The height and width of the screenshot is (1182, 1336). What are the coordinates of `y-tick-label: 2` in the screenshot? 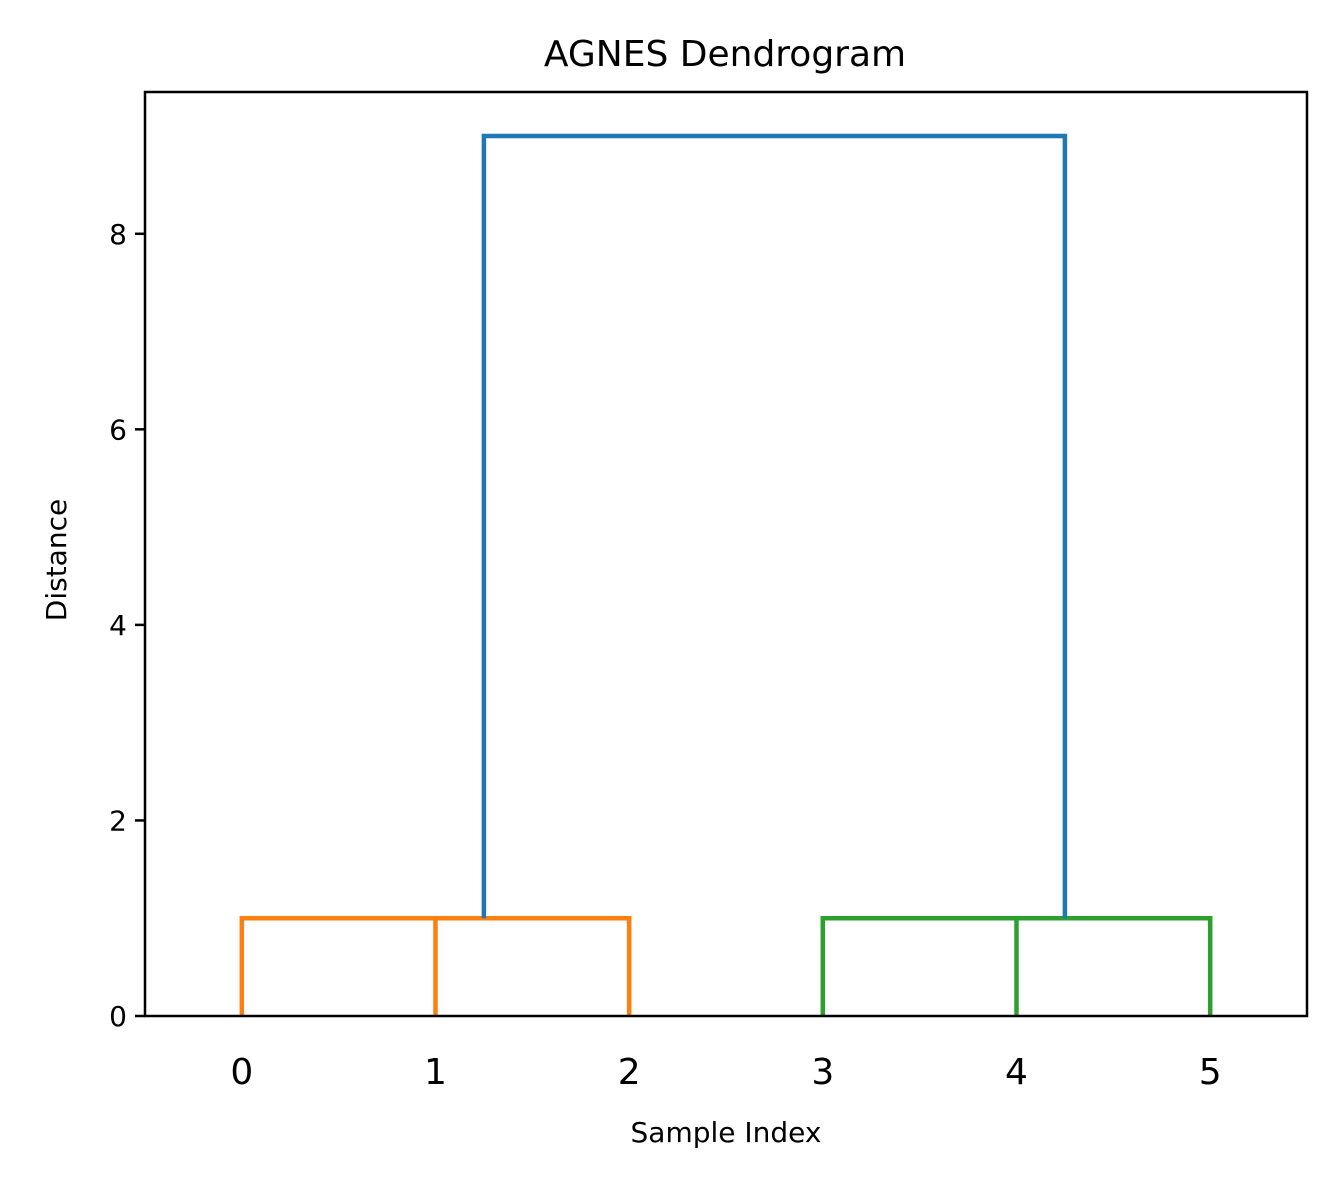 It's located at (118, 820).